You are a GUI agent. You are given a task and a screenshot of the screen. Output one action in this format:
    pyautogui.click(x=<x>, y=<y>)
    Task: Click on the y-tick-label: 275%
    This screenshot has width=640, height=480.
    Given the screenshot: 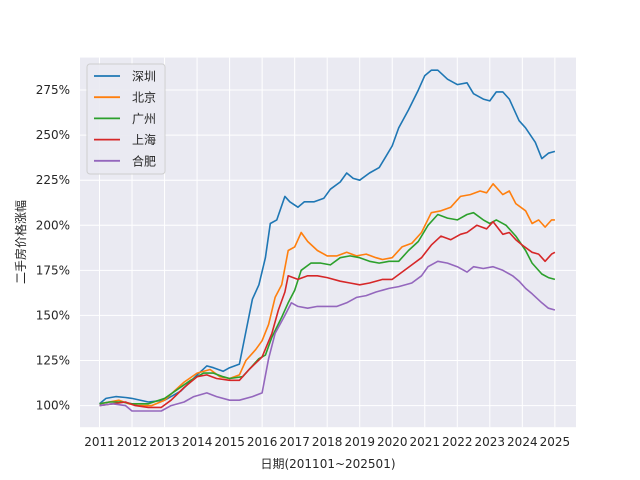 What is the action you would take?
    pyautogui.click(x=53, y=90)
    